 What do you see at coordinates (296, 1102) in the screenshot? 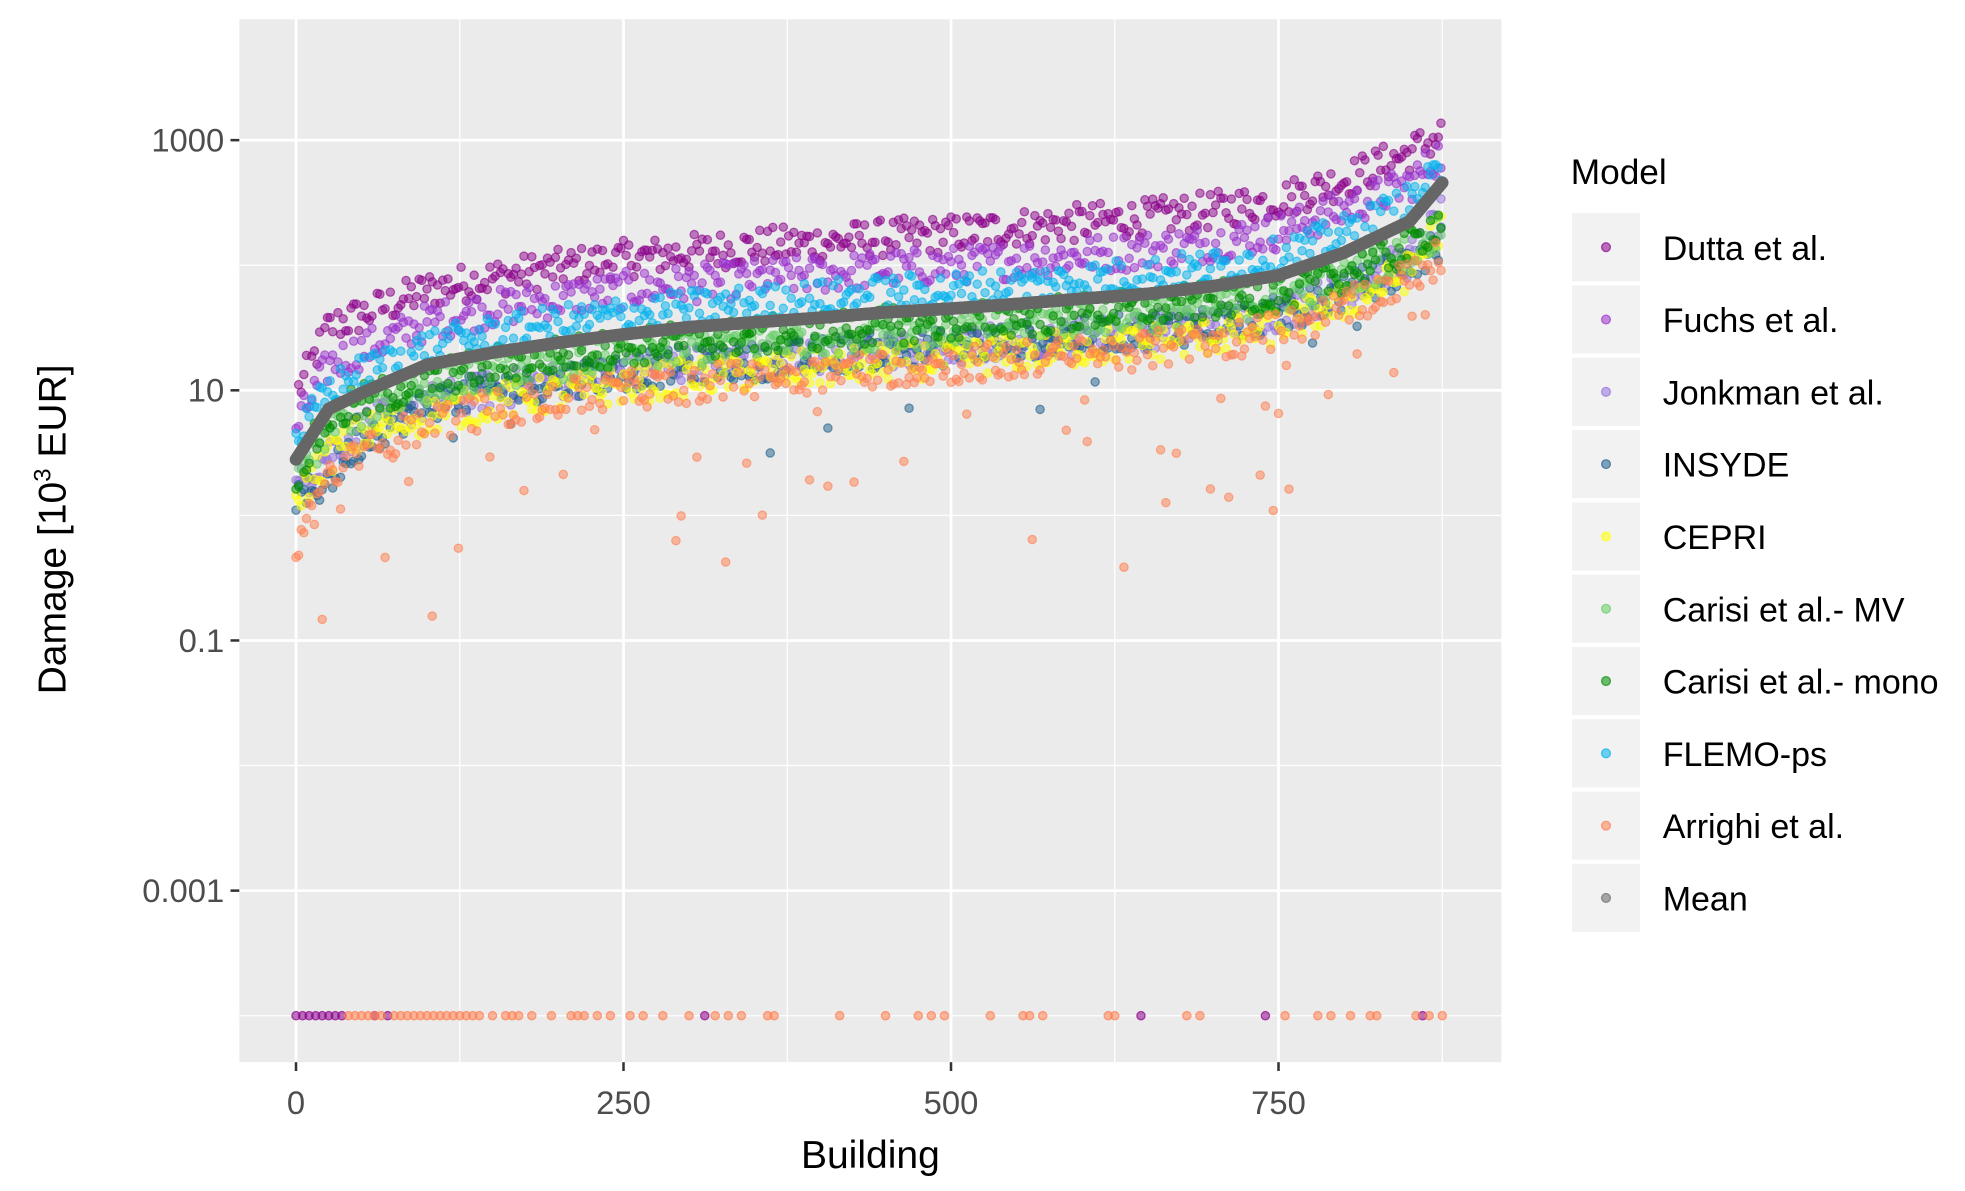
I see `x-tick-label: 0` at bounding box center [296, 1102].